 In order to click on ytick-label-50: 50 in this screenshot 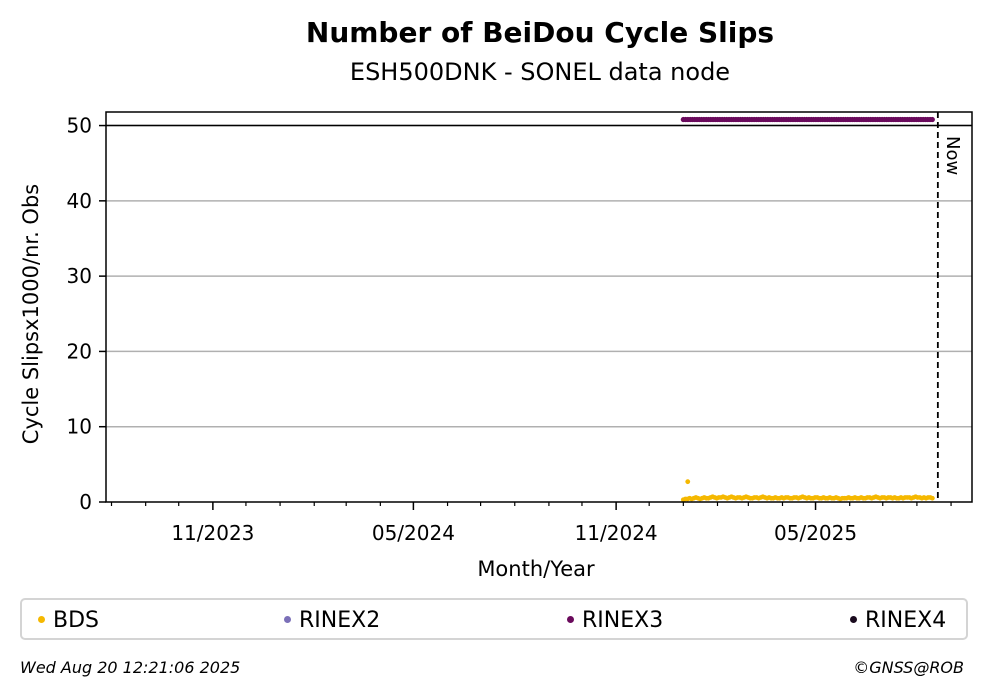, I will do `click(79, 126)`.